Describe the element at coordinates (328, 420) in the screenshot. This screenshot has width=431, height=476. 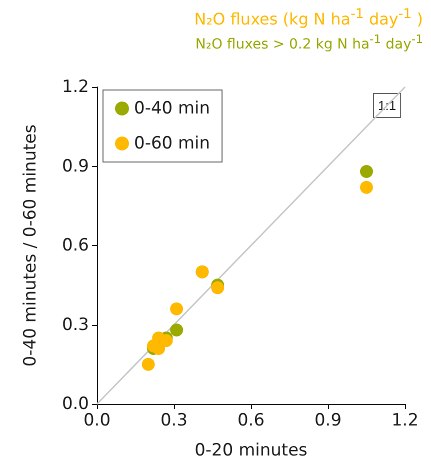
I see `x-tick-label: 0.9` at that location.